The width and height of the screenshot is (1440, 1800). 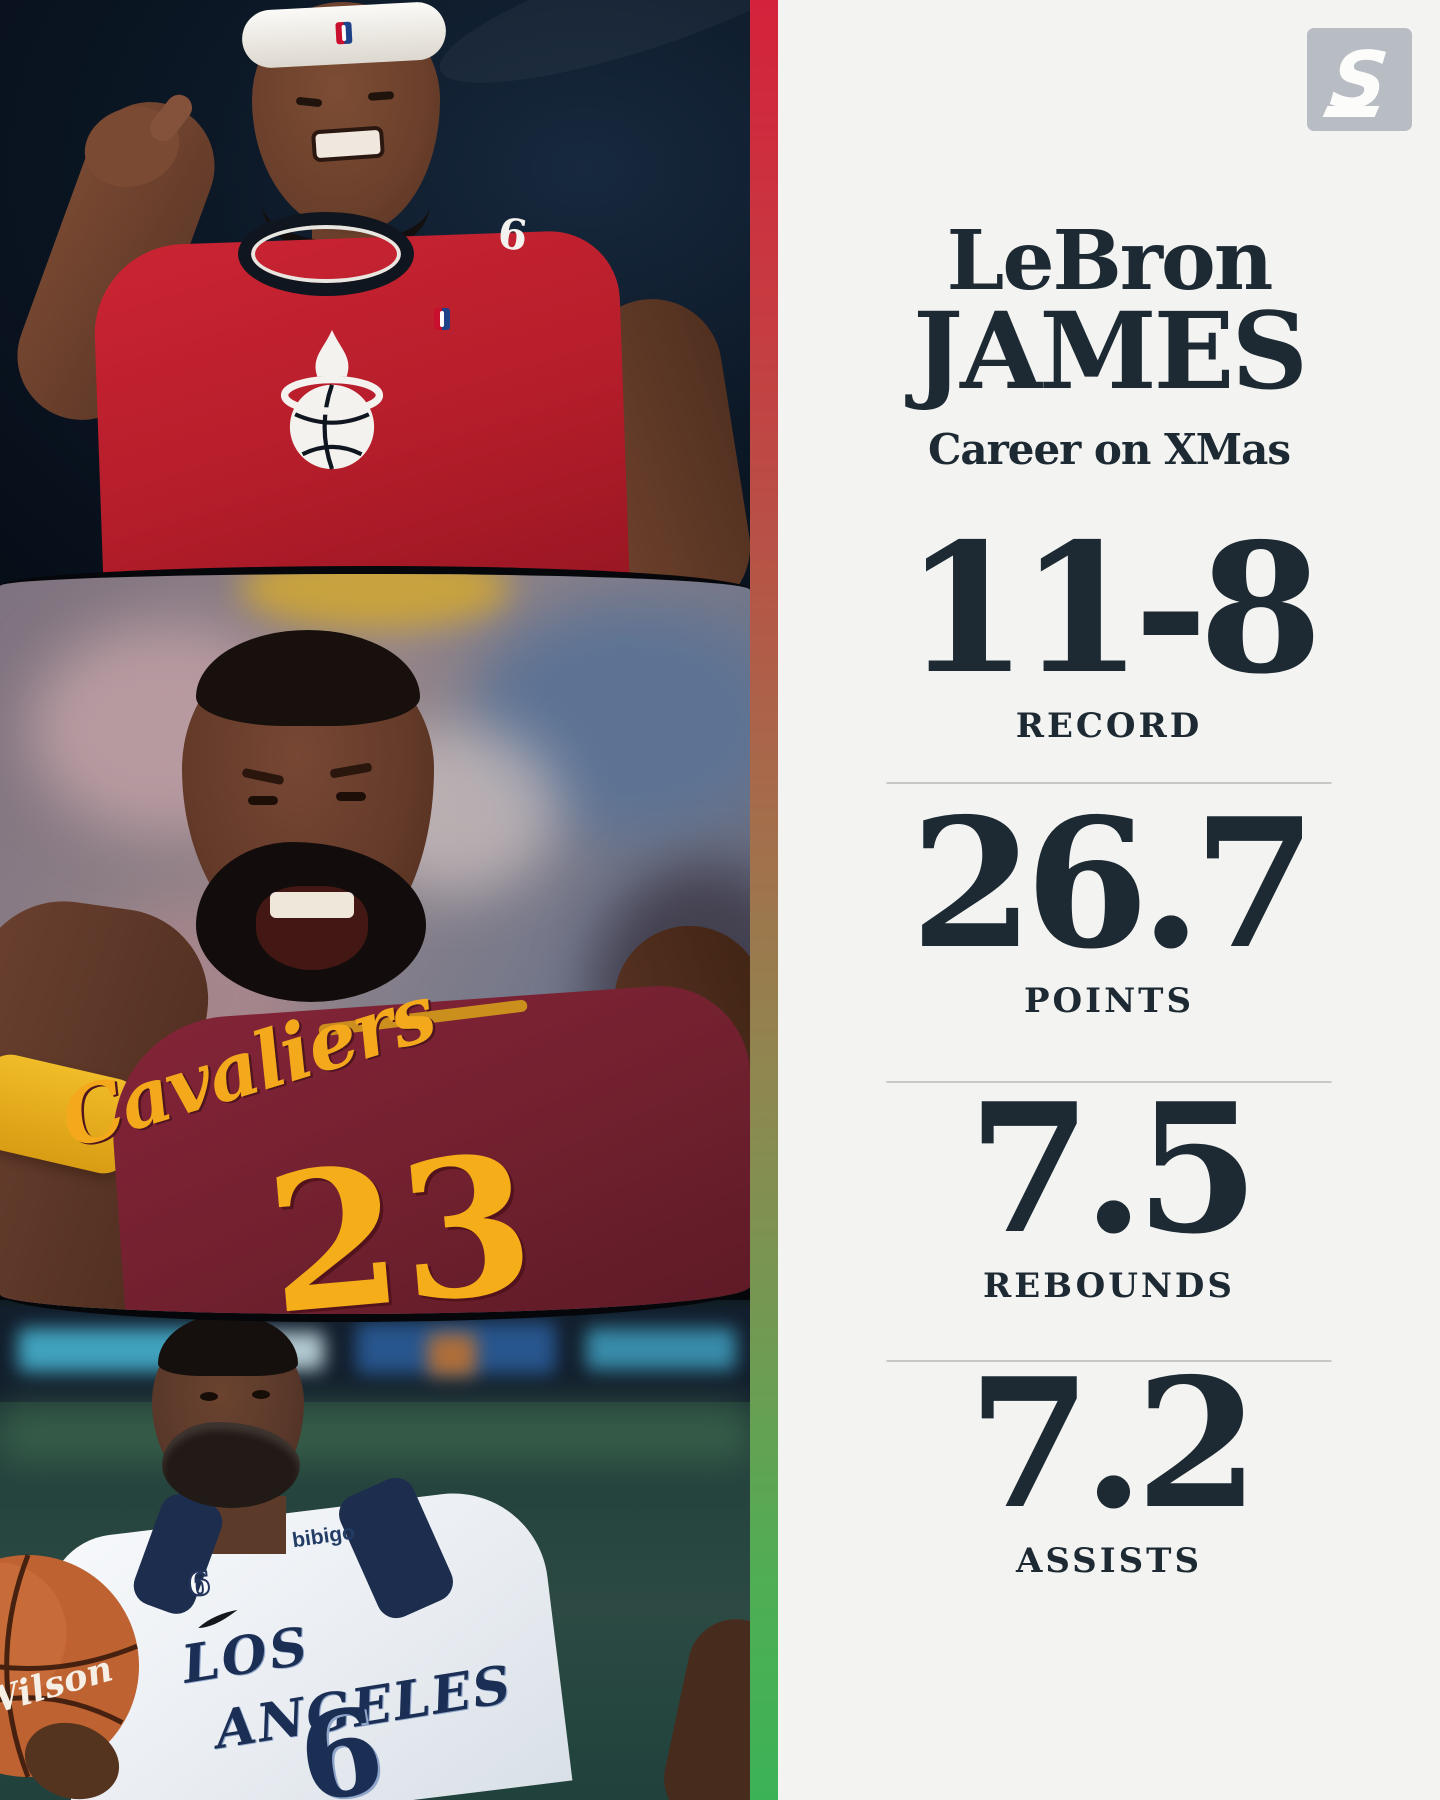 I want to click on stat-label: REBOUNDS, so click(x=1109, y=1286).